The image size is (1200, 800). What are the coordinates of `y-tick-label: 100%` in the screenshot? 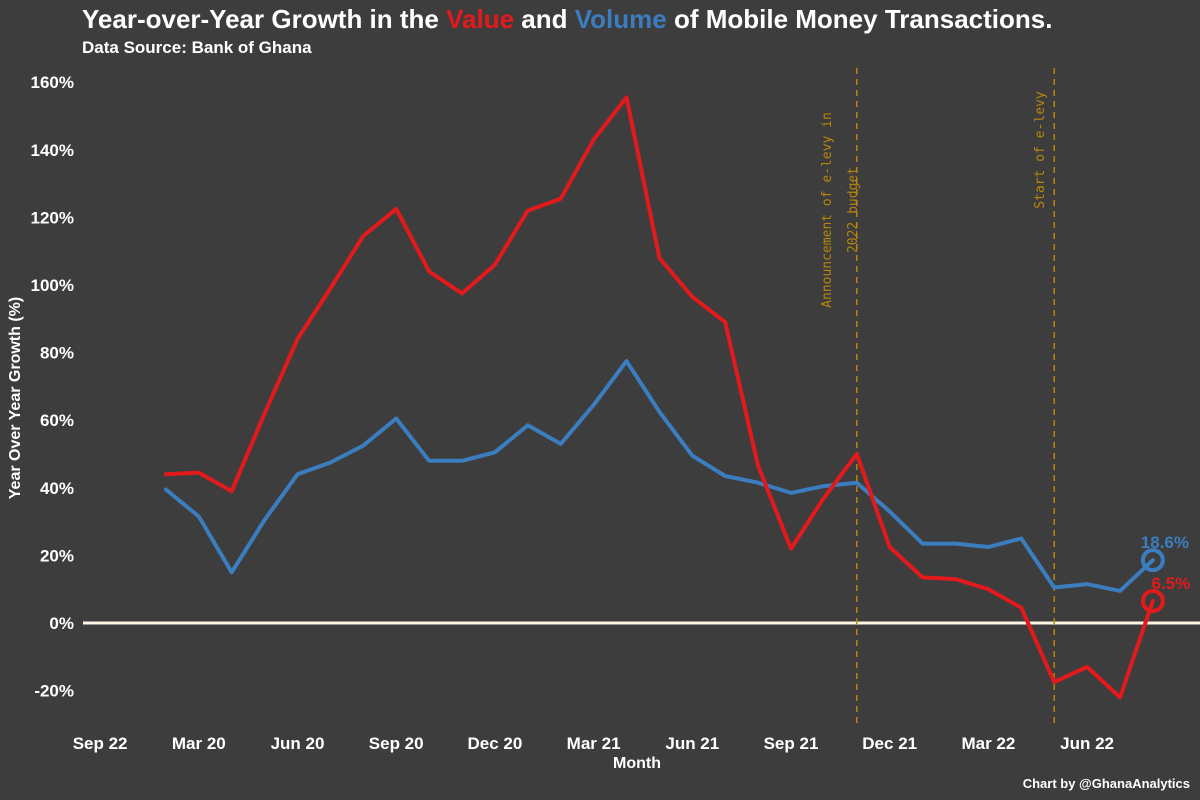 It's located at (52, 285).